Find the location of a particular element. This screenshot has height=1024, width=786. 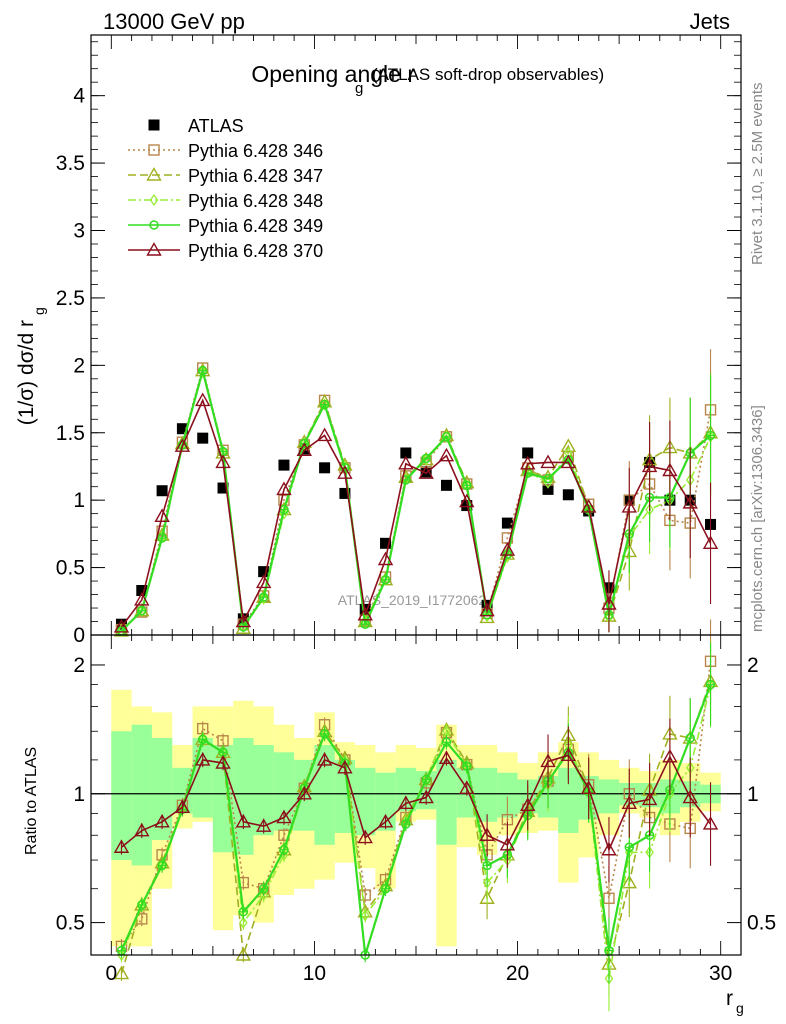

x-axis-label: r is located at coordinates (729, 998).